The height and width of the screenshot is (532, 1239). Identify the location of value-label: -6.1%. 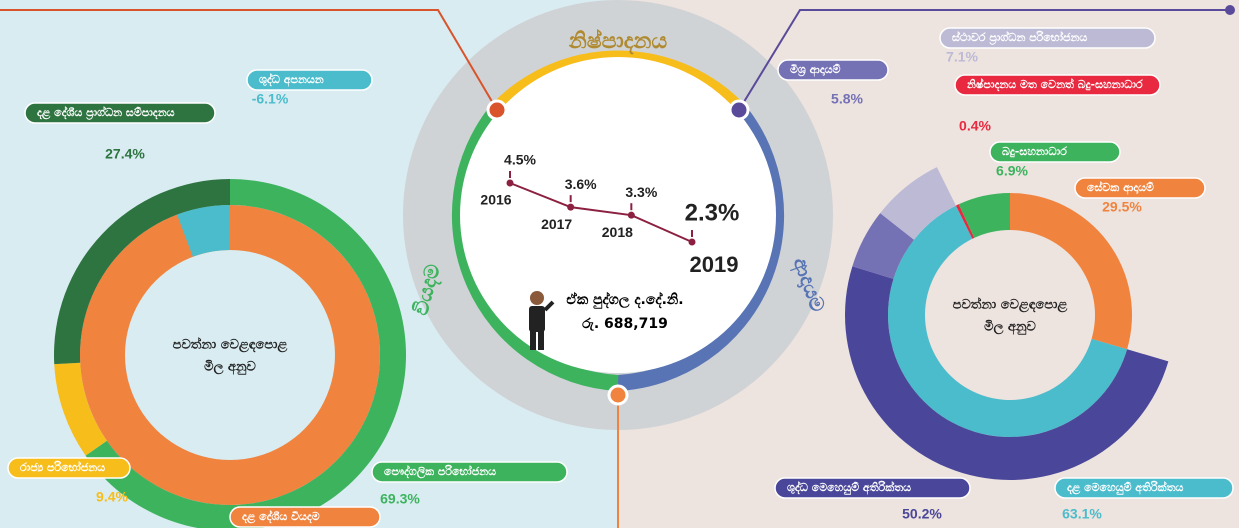
(270, 99).